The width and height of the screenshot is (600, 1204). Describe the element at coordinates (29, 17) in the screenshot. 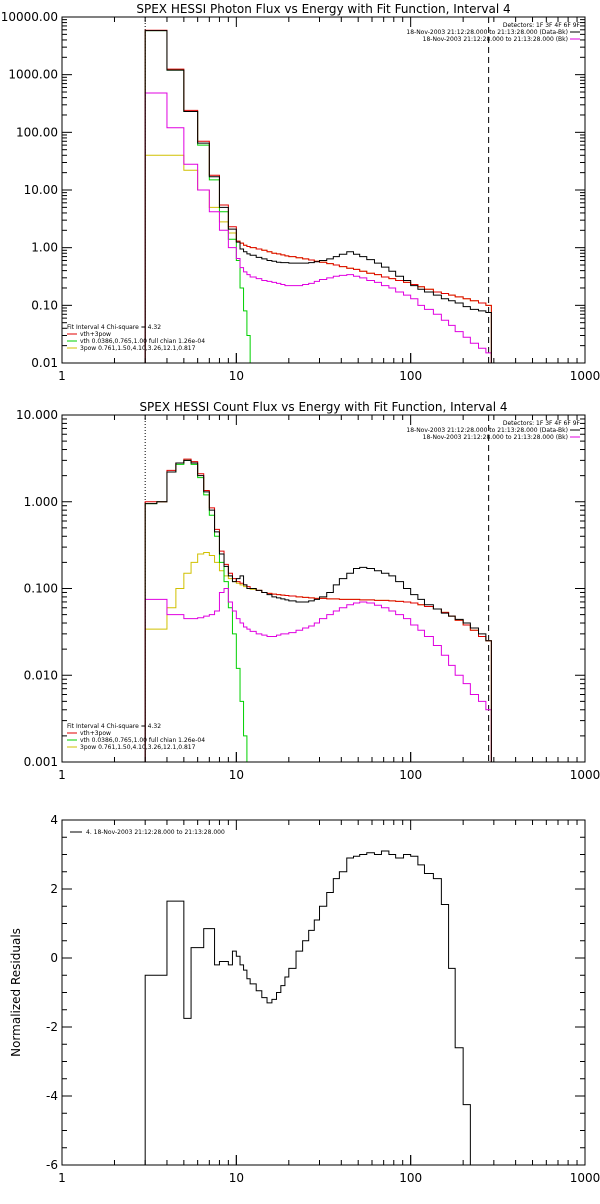

I see `y-tick-label: 10000.00` at that location.